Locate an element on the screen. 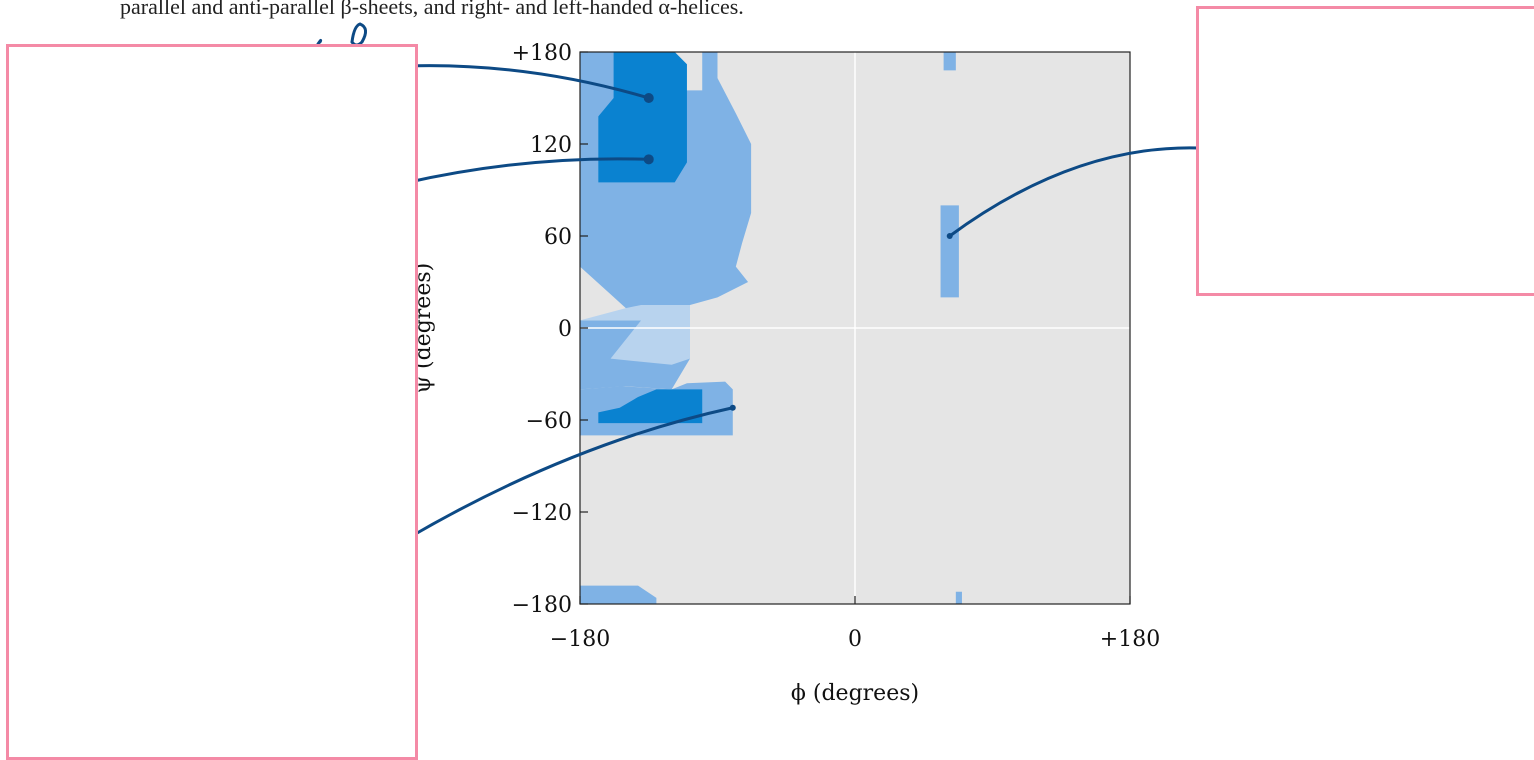 The height and width of the screenshot is (760, 1534). annotation-scribble is located at coordinates (341, 34).